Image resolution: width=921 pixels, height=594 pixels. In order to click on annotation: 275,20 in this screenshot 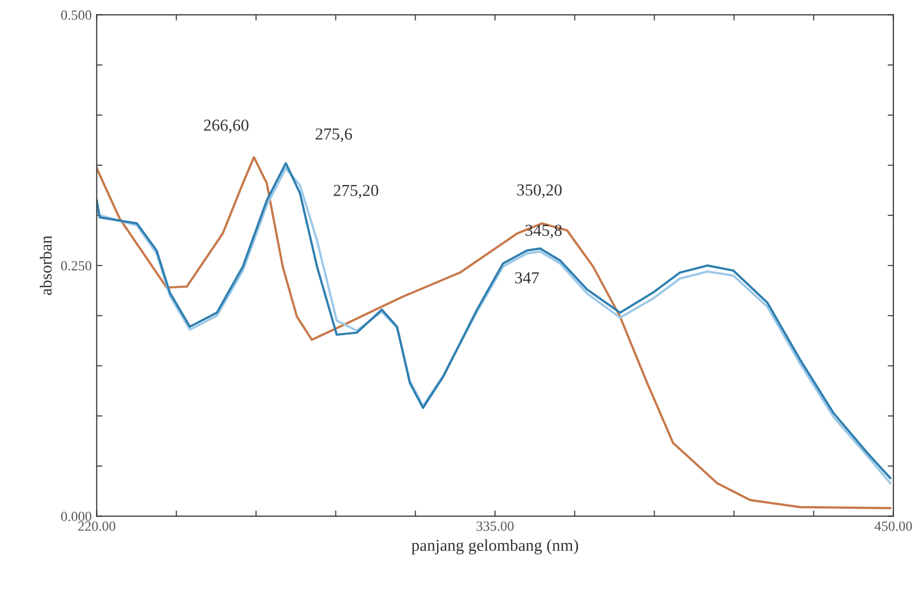, I will do `click(356, 191)`.